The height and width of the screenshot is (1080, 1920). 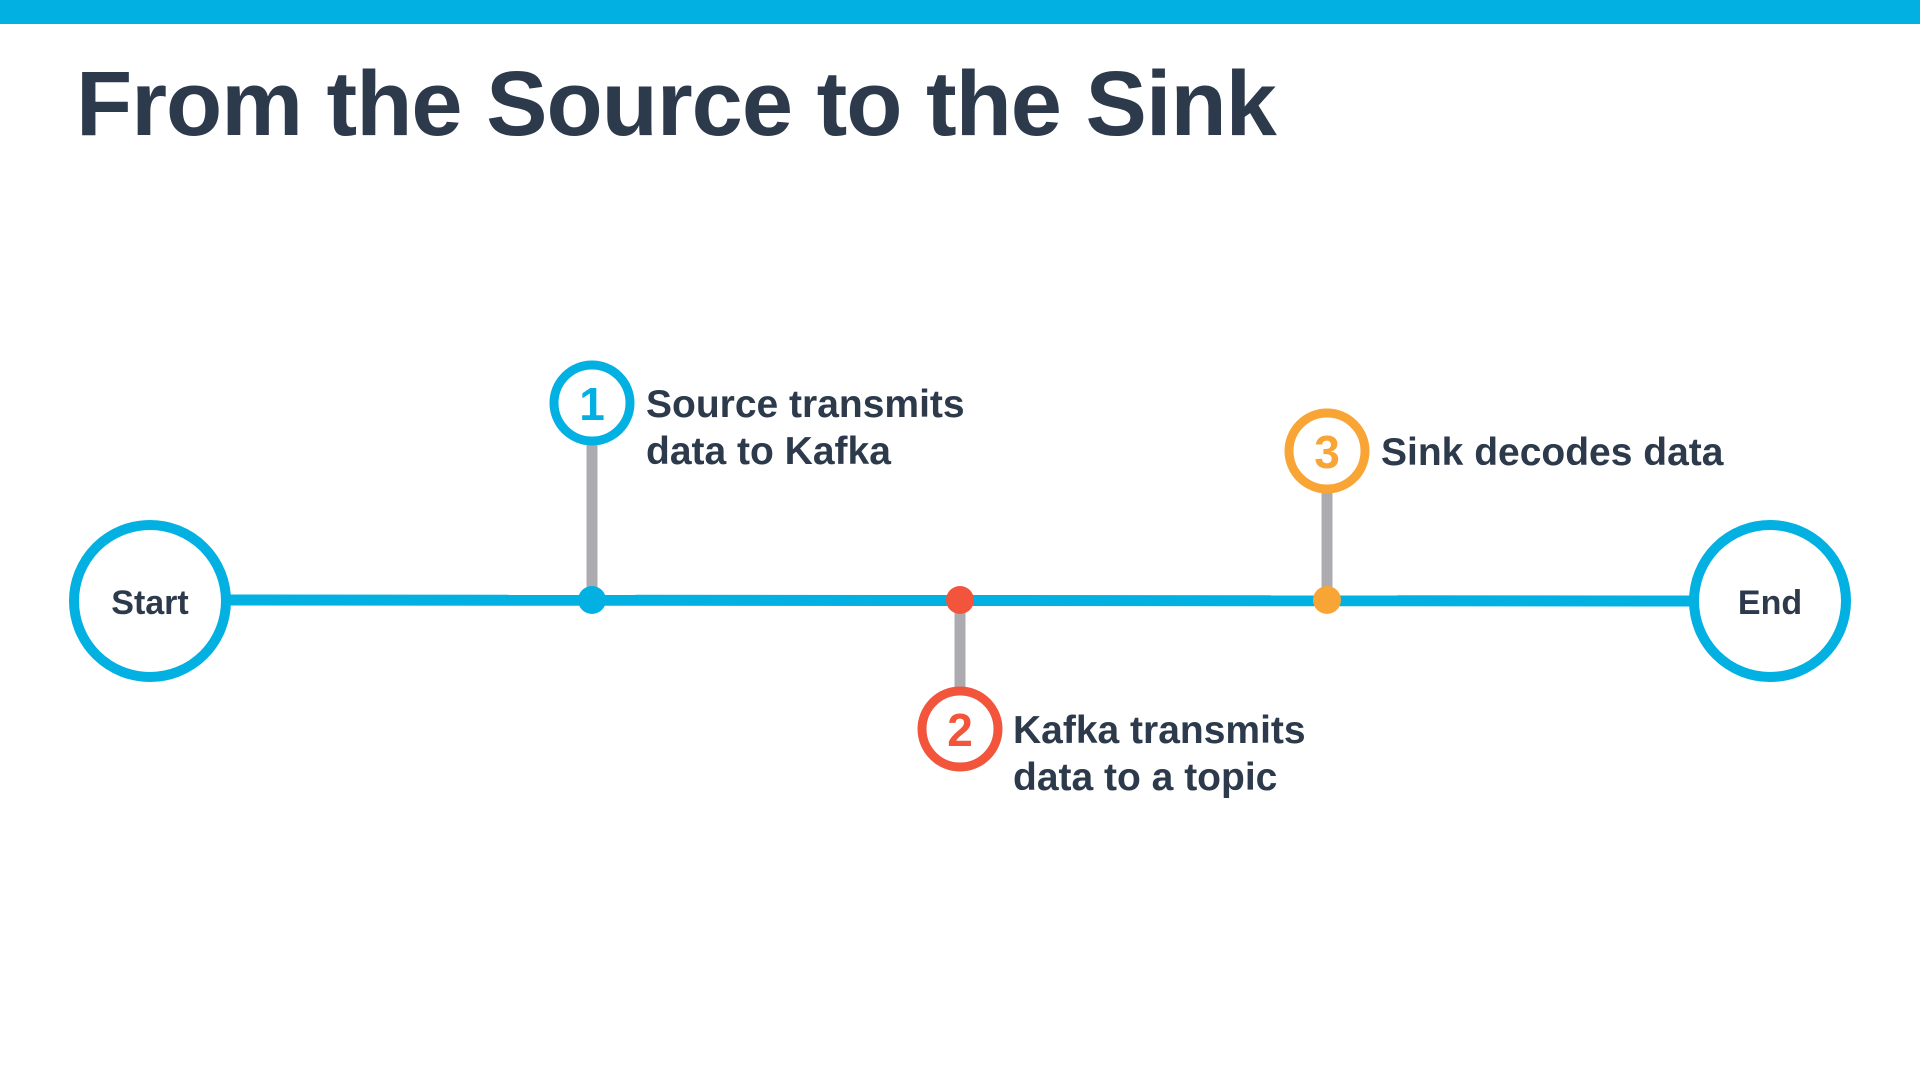 I want to click on end-label: End, so click(x=1770, y=603).